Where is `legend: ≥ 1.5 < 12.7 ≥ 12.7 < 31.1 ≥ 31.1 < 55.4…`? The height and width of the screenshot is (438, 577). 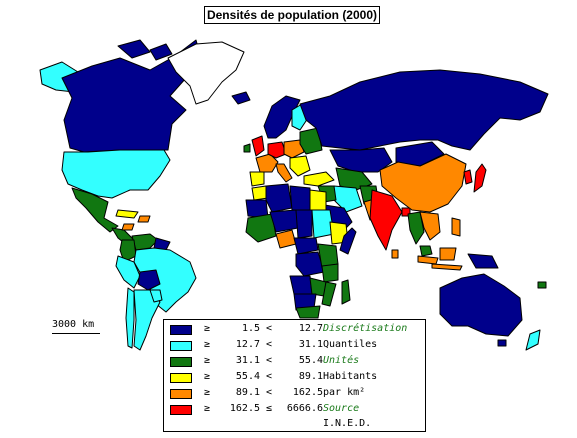 legend: ≥ 1.5 < 12.7 ≥ 12.7 < 31.1 ≥ 31.1 < 55.4… is located at coordinates (294, 375).